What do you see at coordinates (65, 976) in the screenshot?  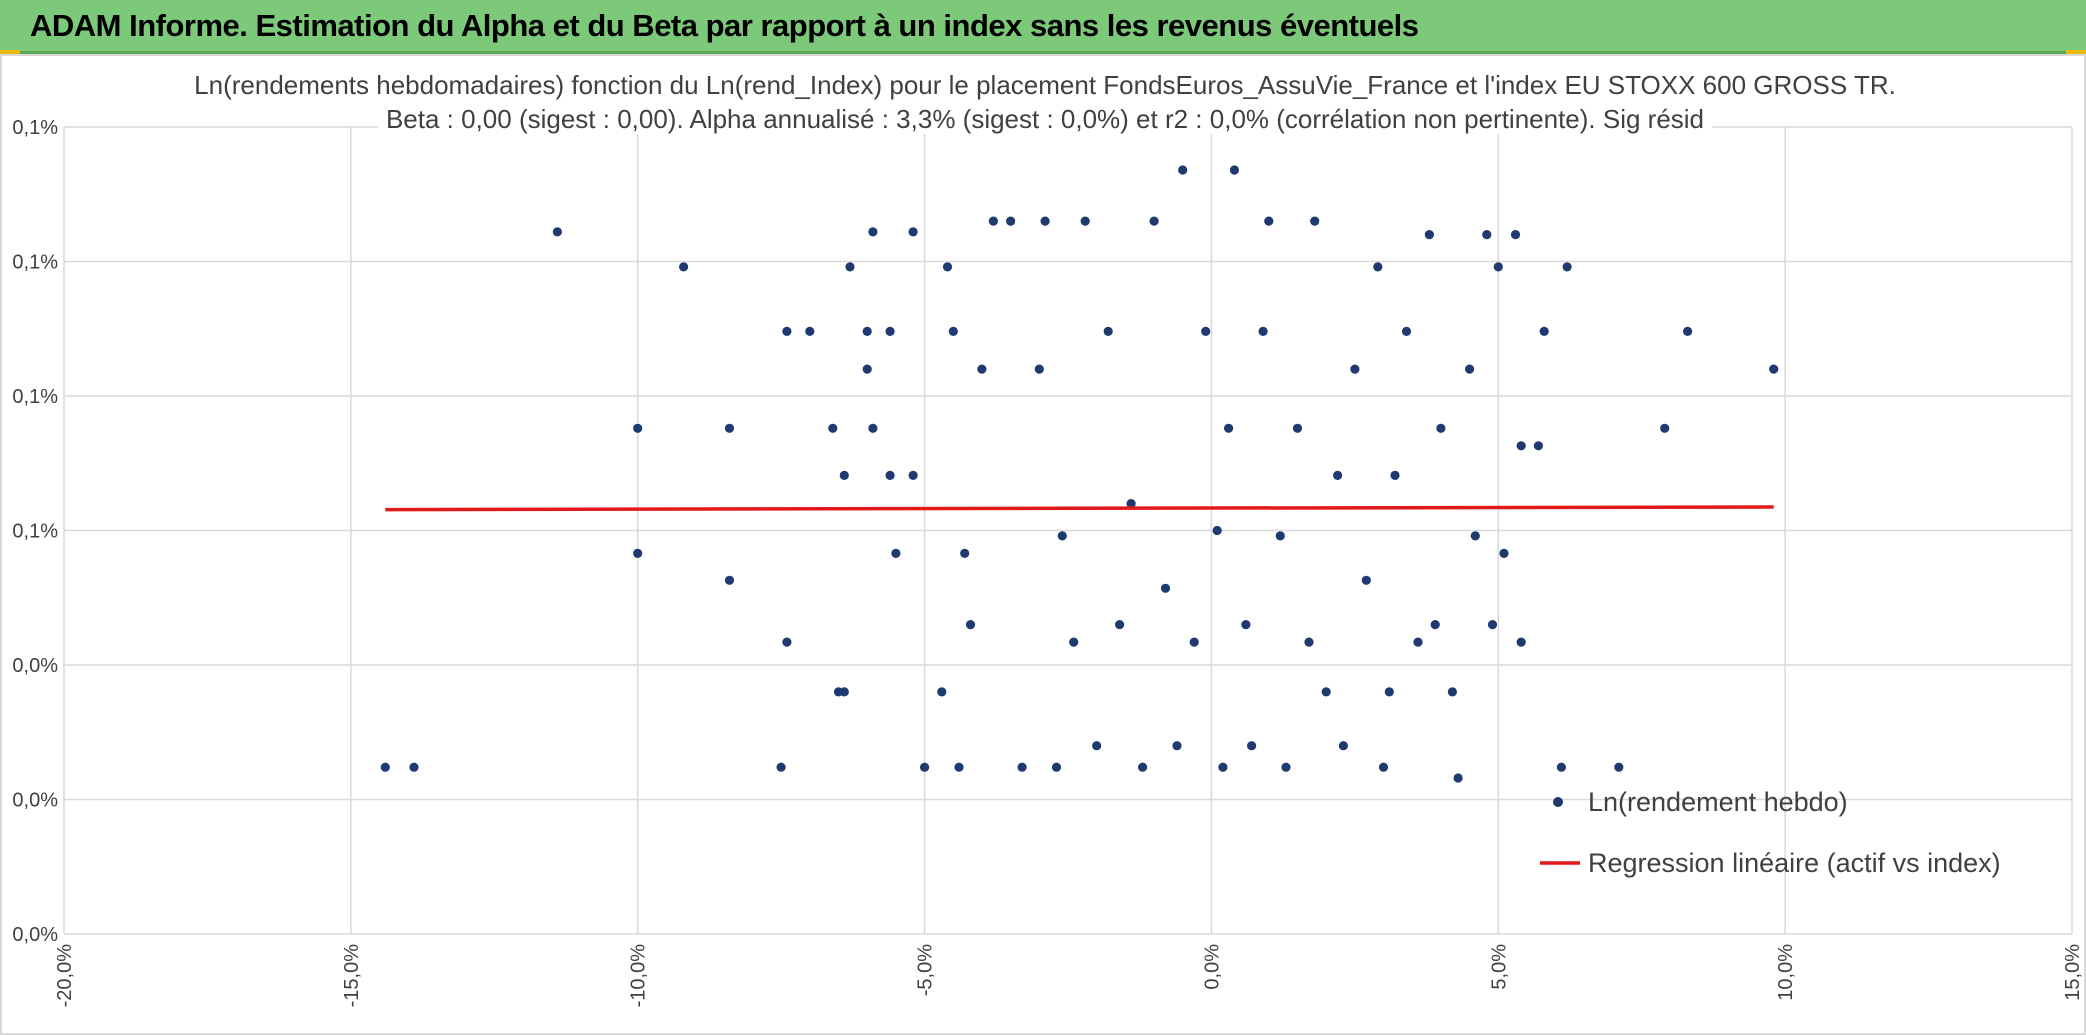 I see `x-tick-label: -20,0%` at bounding box center [65, 976].